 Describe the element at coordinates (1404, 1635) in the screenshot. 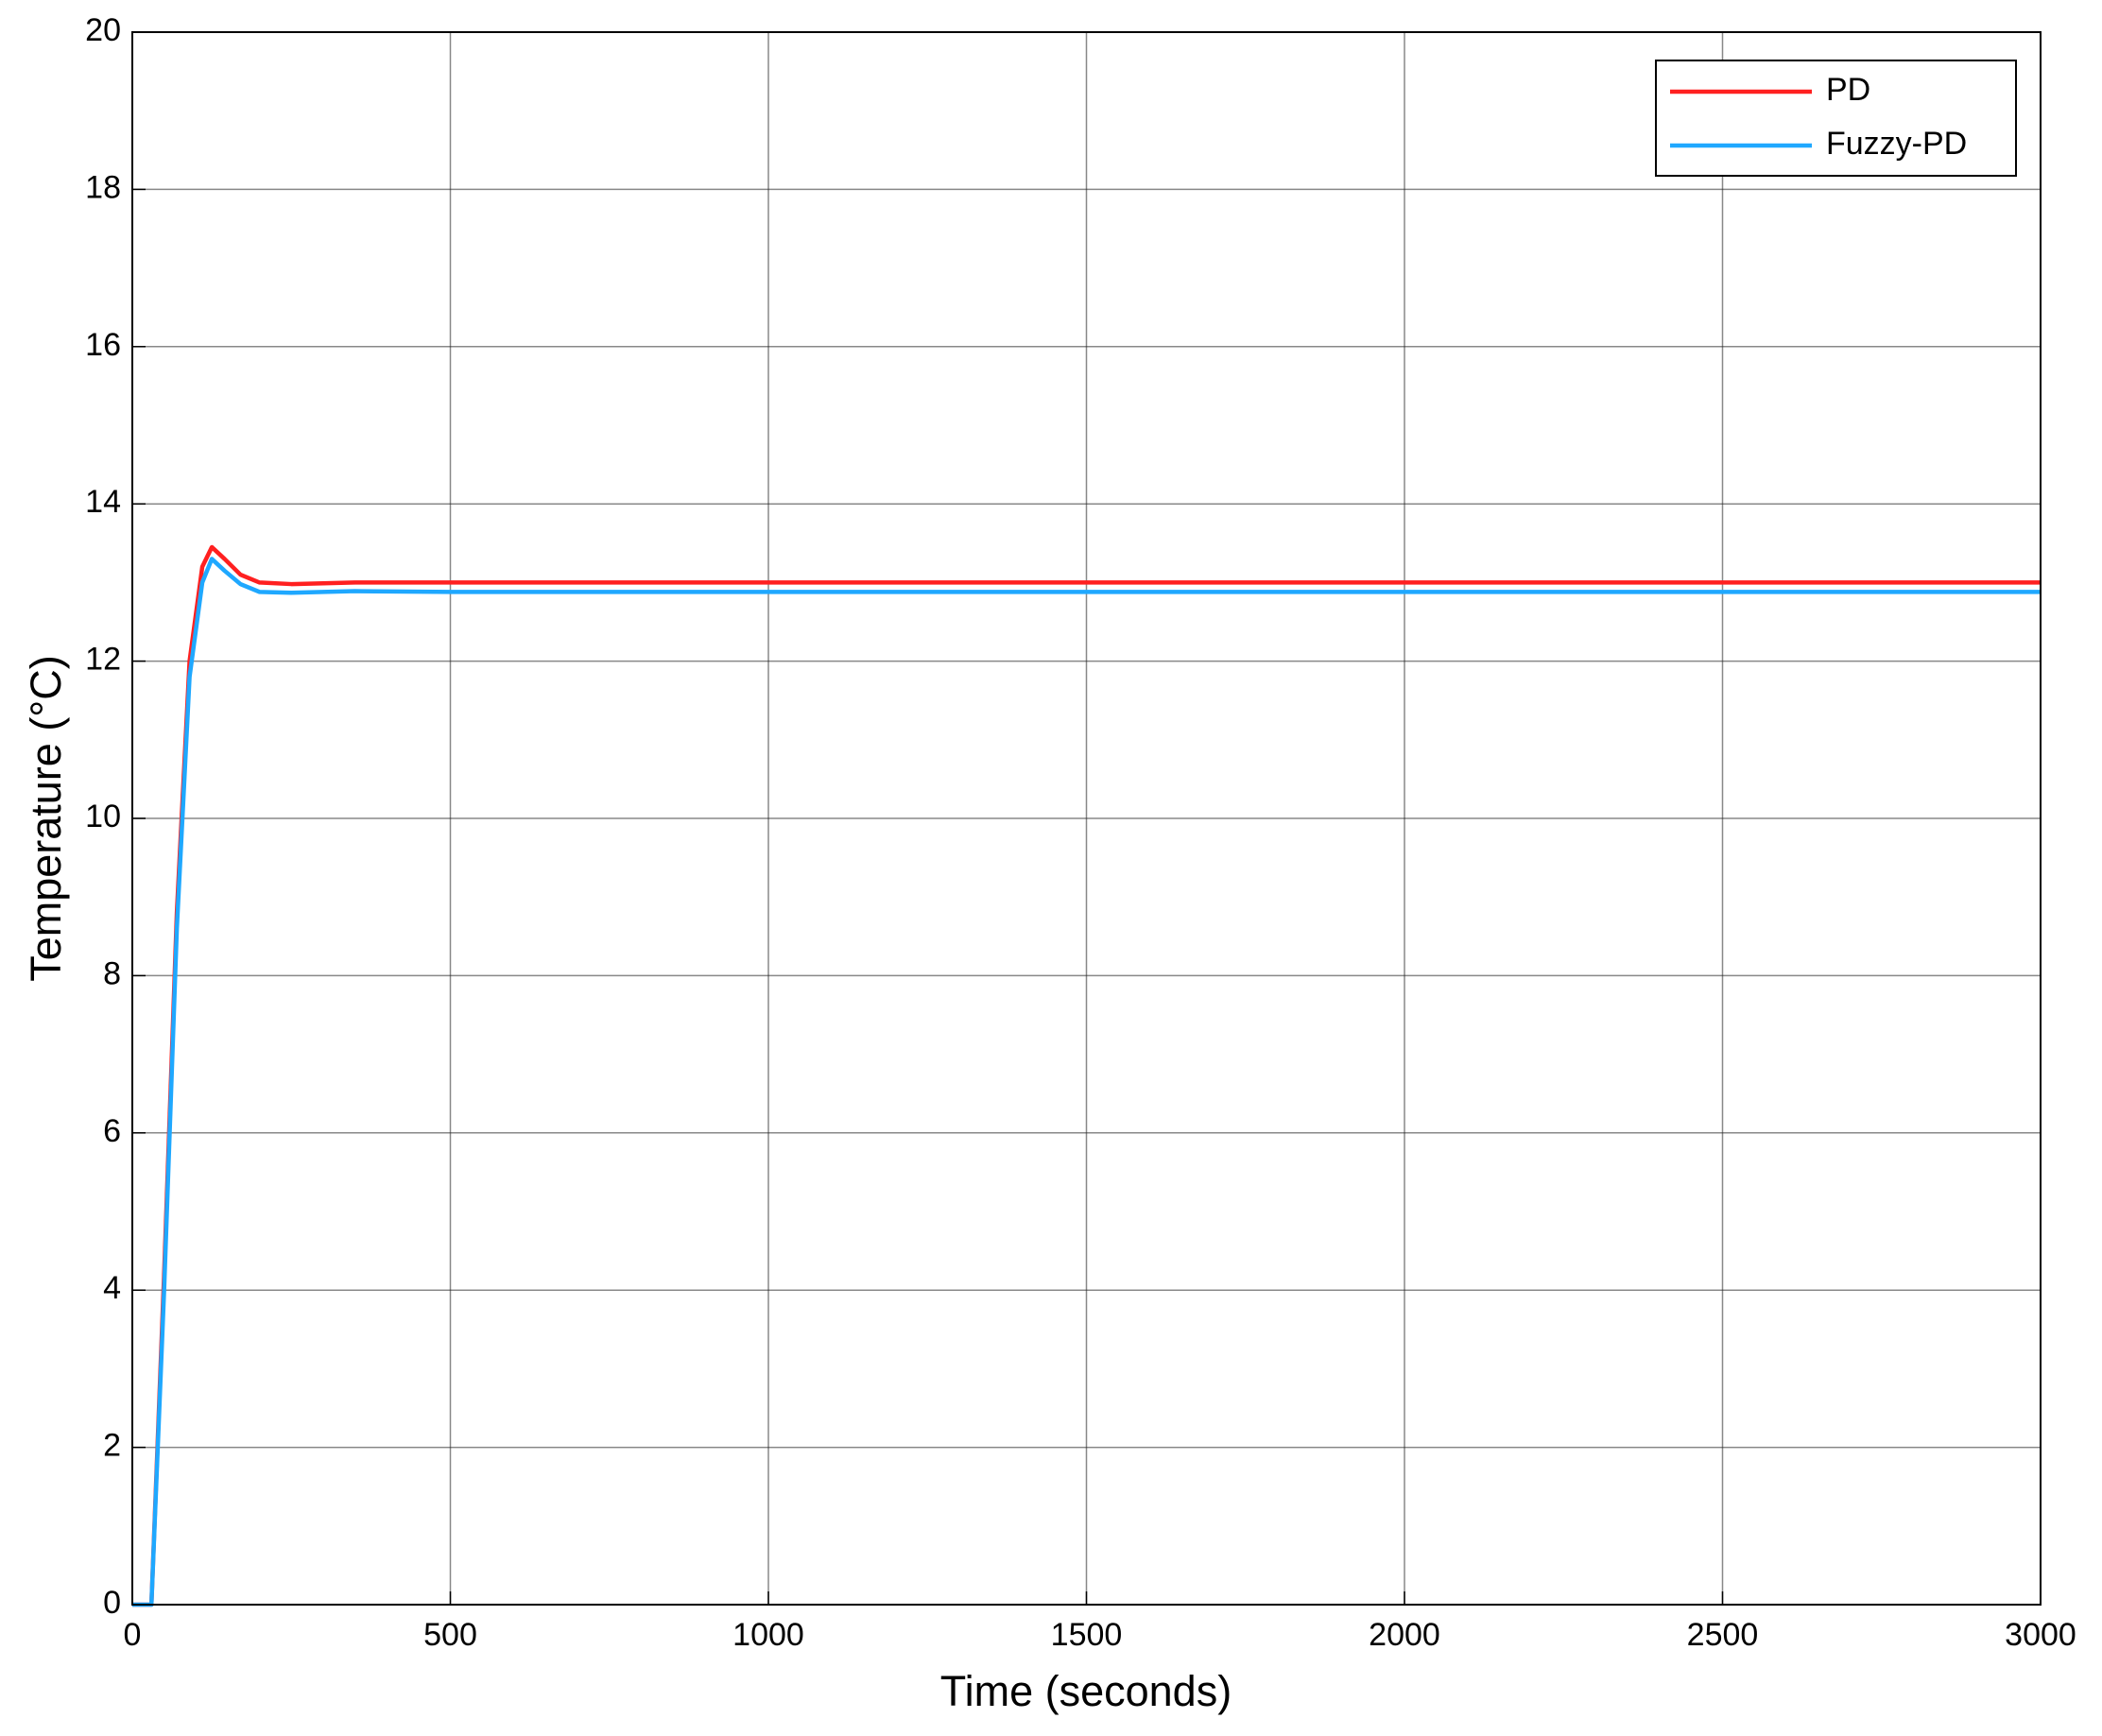

I see `x-tick-label: 2000` at that location.